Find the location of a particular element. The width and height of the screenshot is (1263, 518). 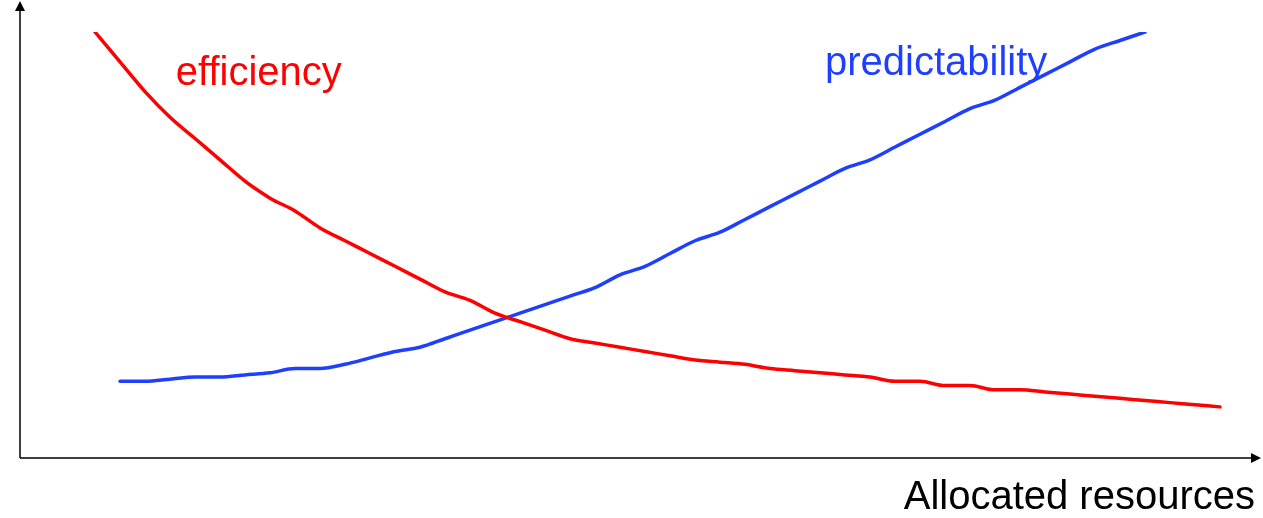

series-label: predictability is located at coordinates (936, 61).